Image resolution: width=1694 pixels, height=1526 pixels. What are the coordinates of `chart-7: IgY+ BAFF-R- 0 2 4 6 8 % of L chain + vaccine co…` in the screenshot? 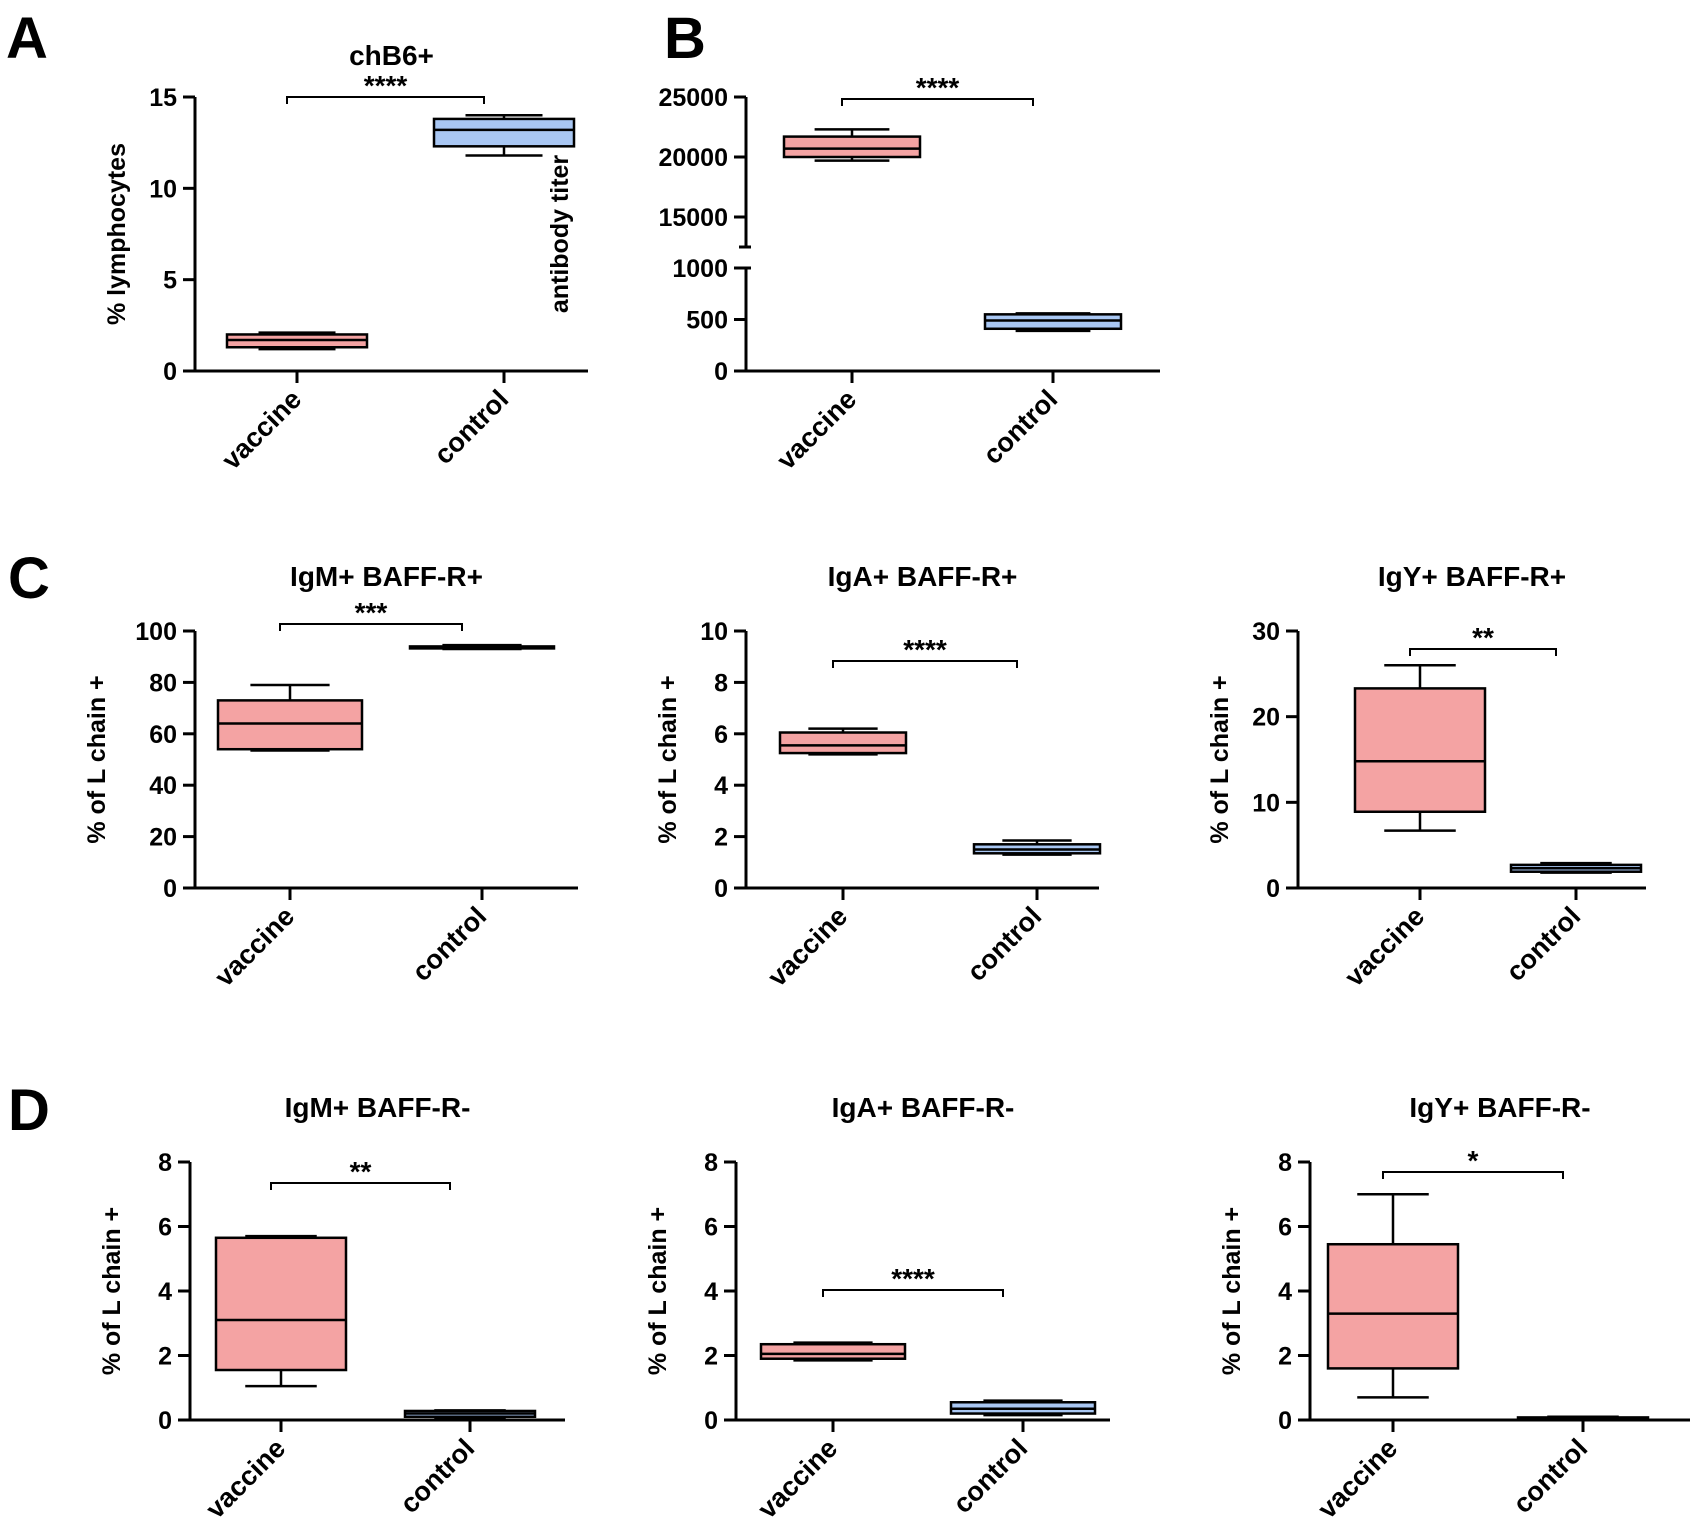 It's located at (1454, 1308).